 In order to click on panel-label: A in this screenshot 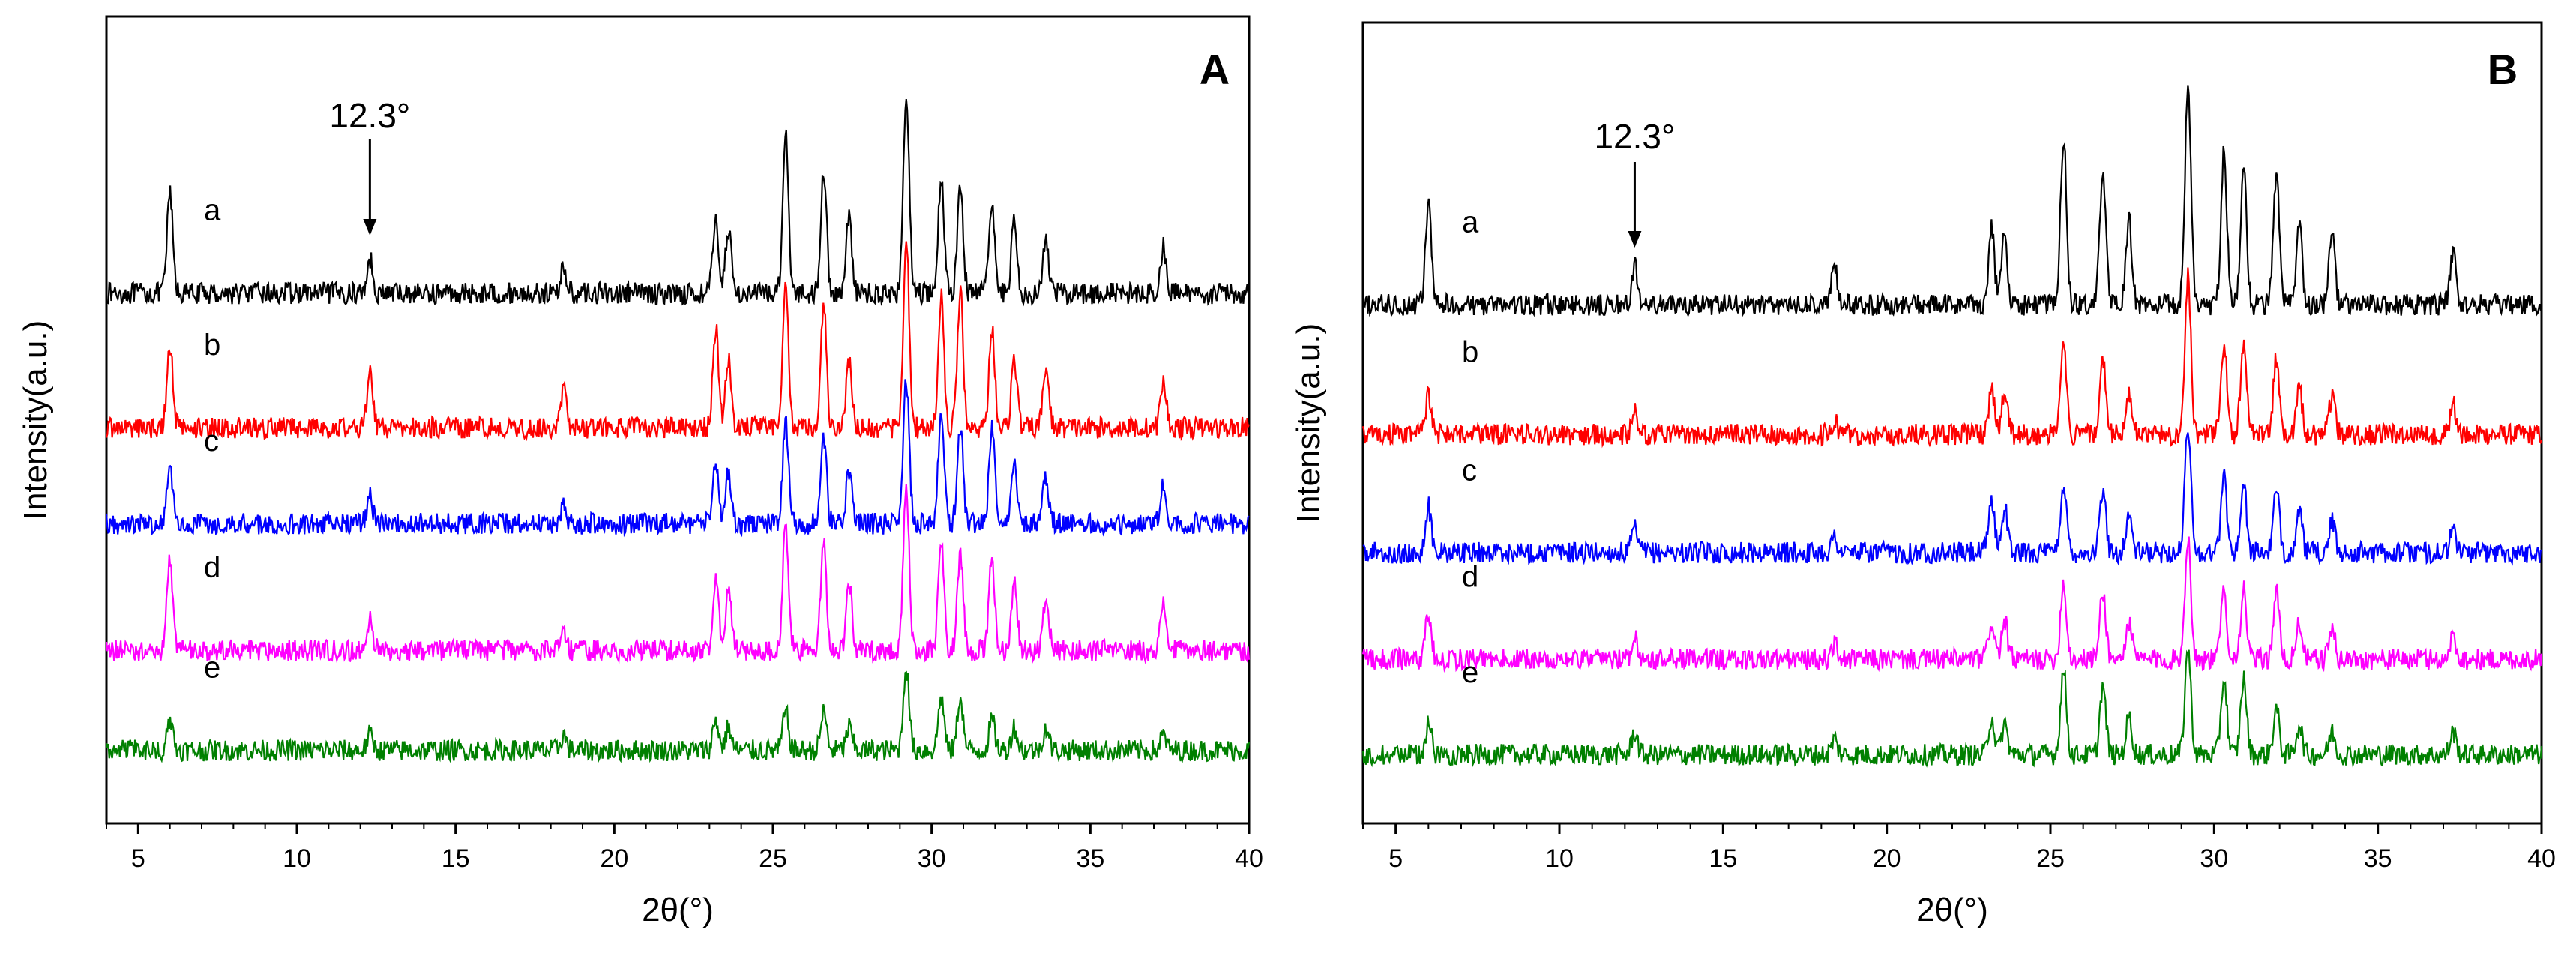, I will do `click(1215, 69)`.